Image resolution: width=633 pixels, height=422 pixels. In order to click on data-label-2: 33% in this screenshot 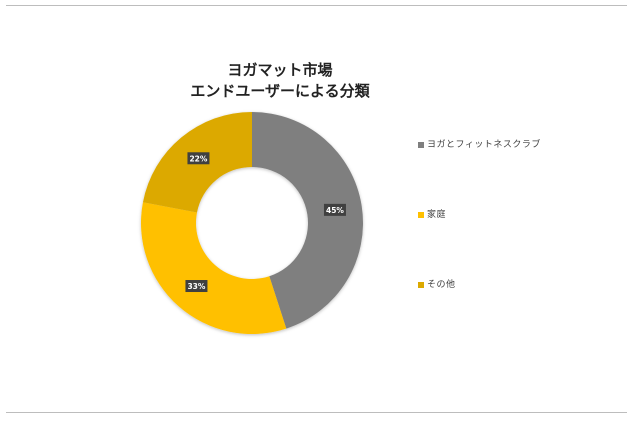, I will do `click(196, 286)`.